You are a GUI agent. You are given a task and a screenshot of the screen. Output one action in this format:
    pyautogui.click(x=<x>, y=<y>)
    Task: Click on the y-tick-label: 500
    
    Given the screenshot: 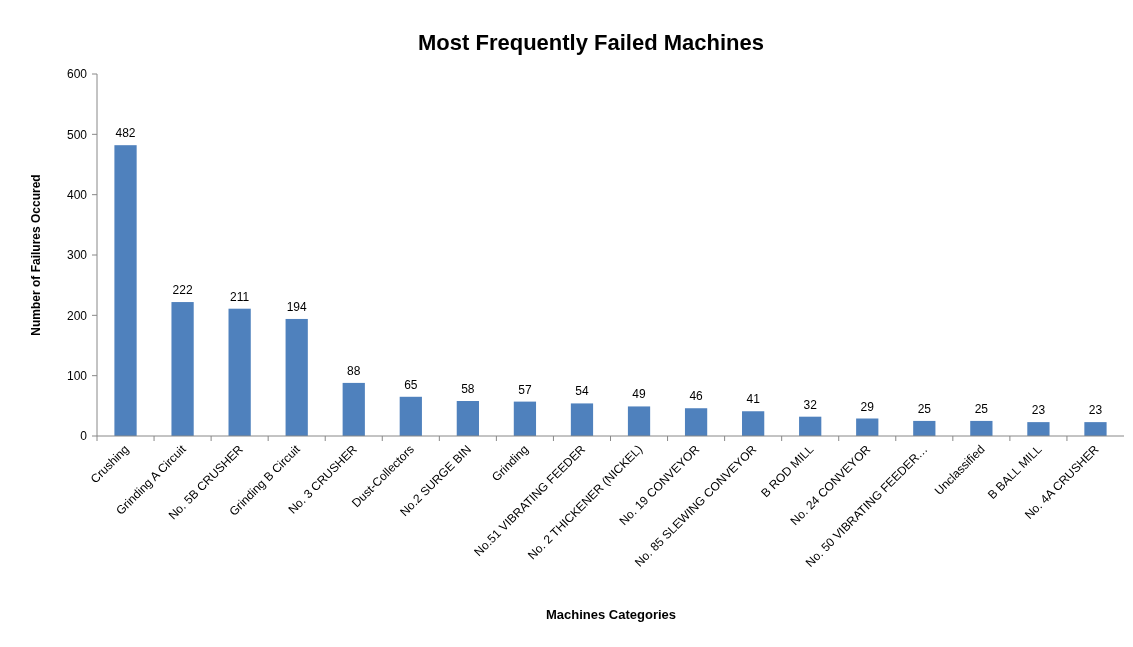 What is the action you would take?
    pyautogui.click(x=77, y=134)
    